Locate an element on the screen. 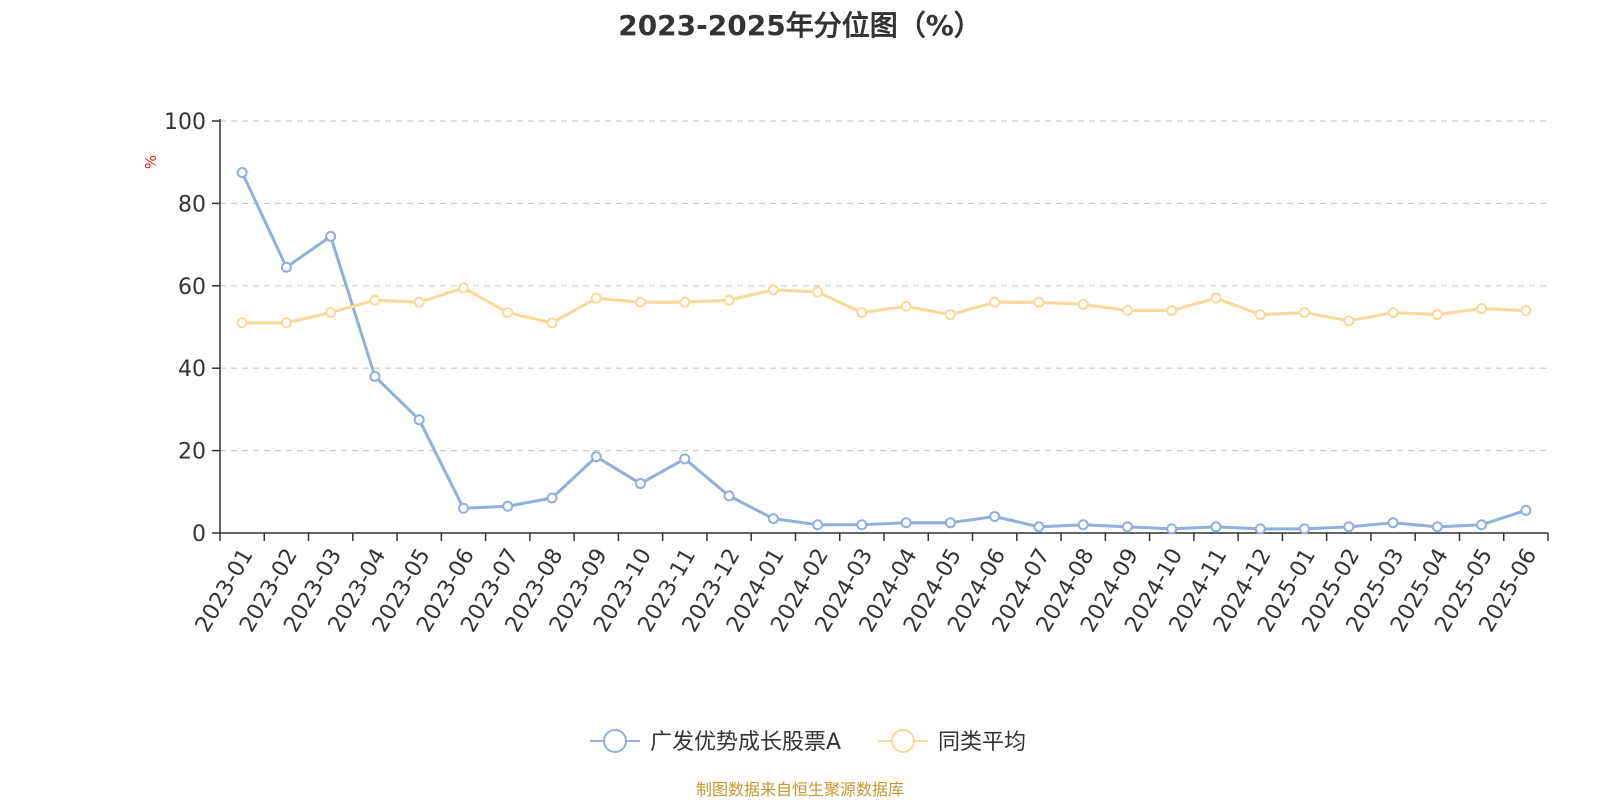 The height and width of the screenshot is (800, 1600). source-note: 制图数据来自恒生聚源数据库 is located at coordinates (800, 789).